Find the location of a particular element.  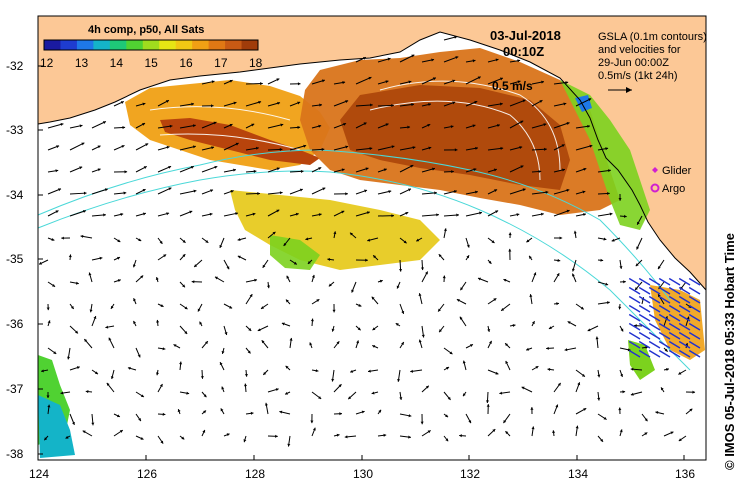

x-tick-label: 124 is located at coordinates (39, 474).